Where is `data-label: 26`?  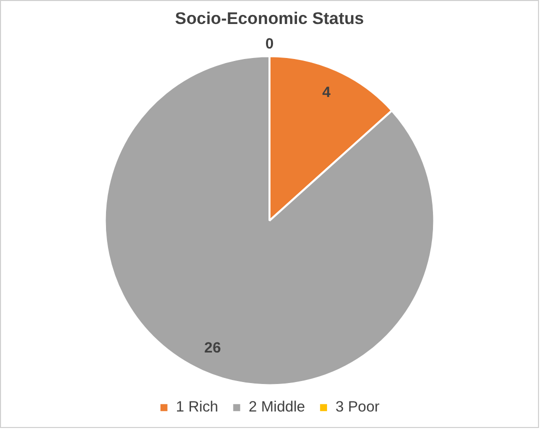
data-label: 26 is located at coordinates (212, 348).